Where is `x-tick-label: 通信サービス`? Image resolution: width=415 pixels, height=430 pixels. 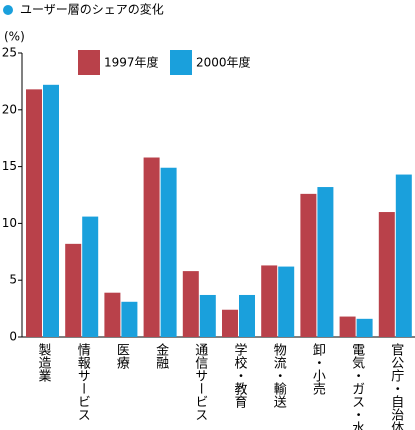
x-tick-label: 通信サービス is located at coordinates (200, 382).